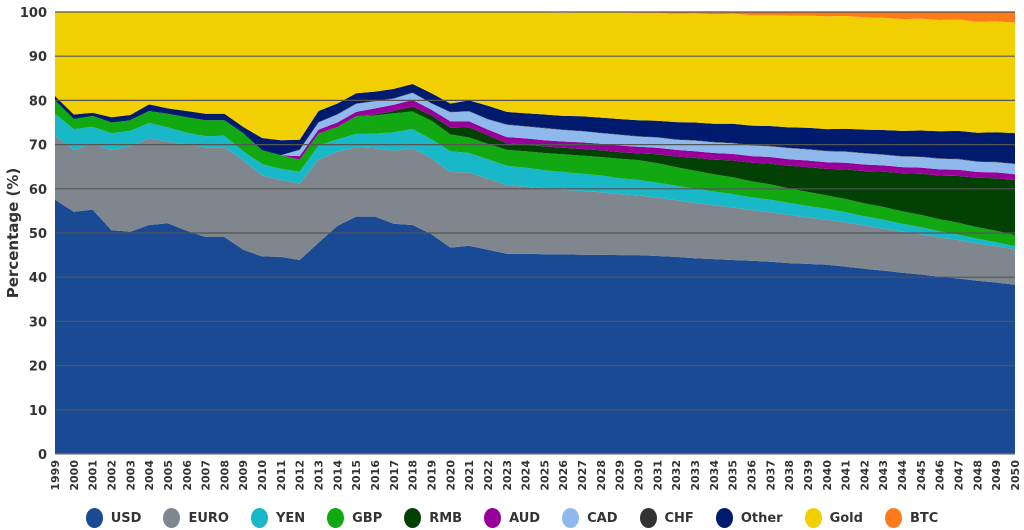  What do you see at coordinates (714, 475) in the screenshot?
I see `x-tick-label: 2034` at bounding box center [714, 475].